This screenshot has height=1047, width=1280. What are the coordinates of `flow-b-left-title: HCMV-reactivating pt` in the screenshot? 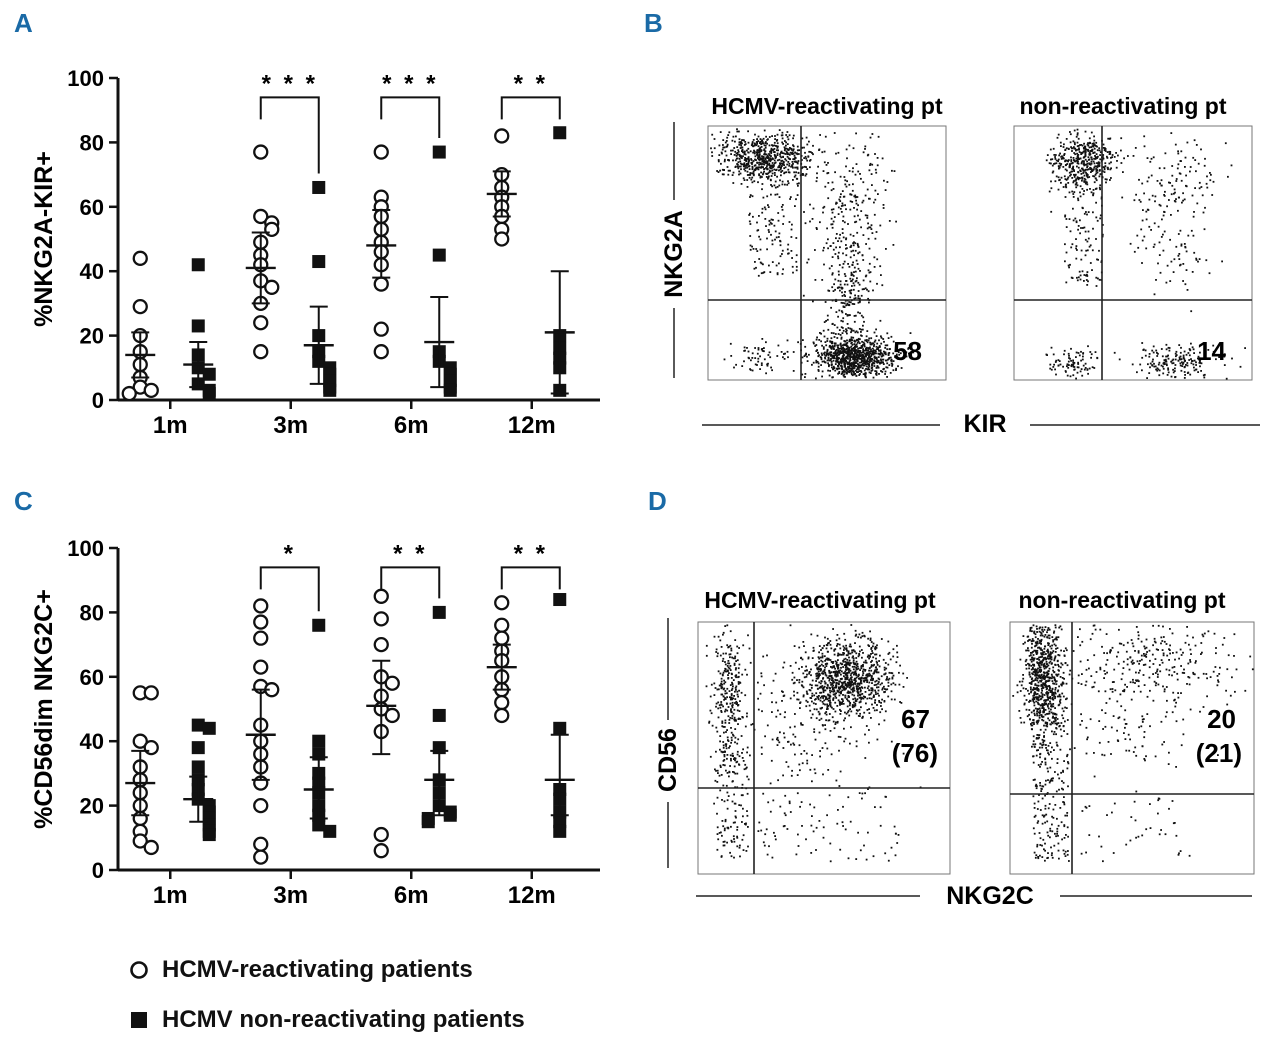 It's located at (827, 106).